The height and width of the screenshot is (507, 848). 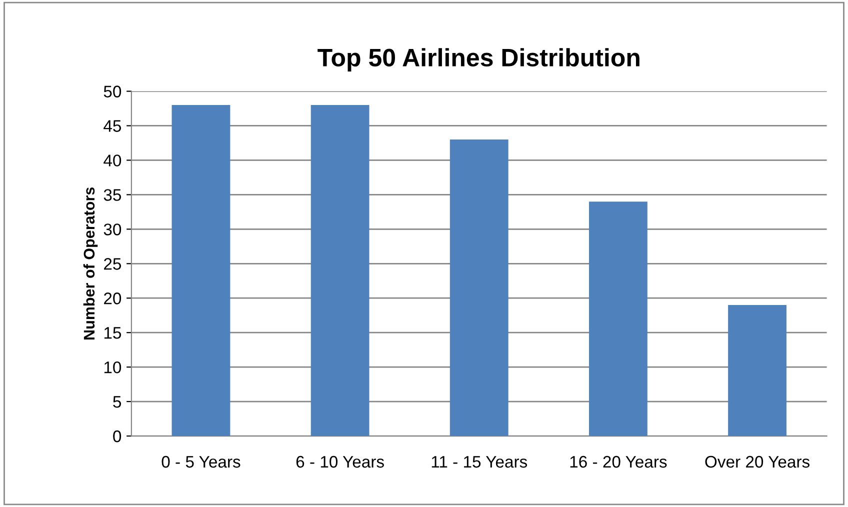 I want to click on y-tick-label: 15, so click(x=113, y=333).